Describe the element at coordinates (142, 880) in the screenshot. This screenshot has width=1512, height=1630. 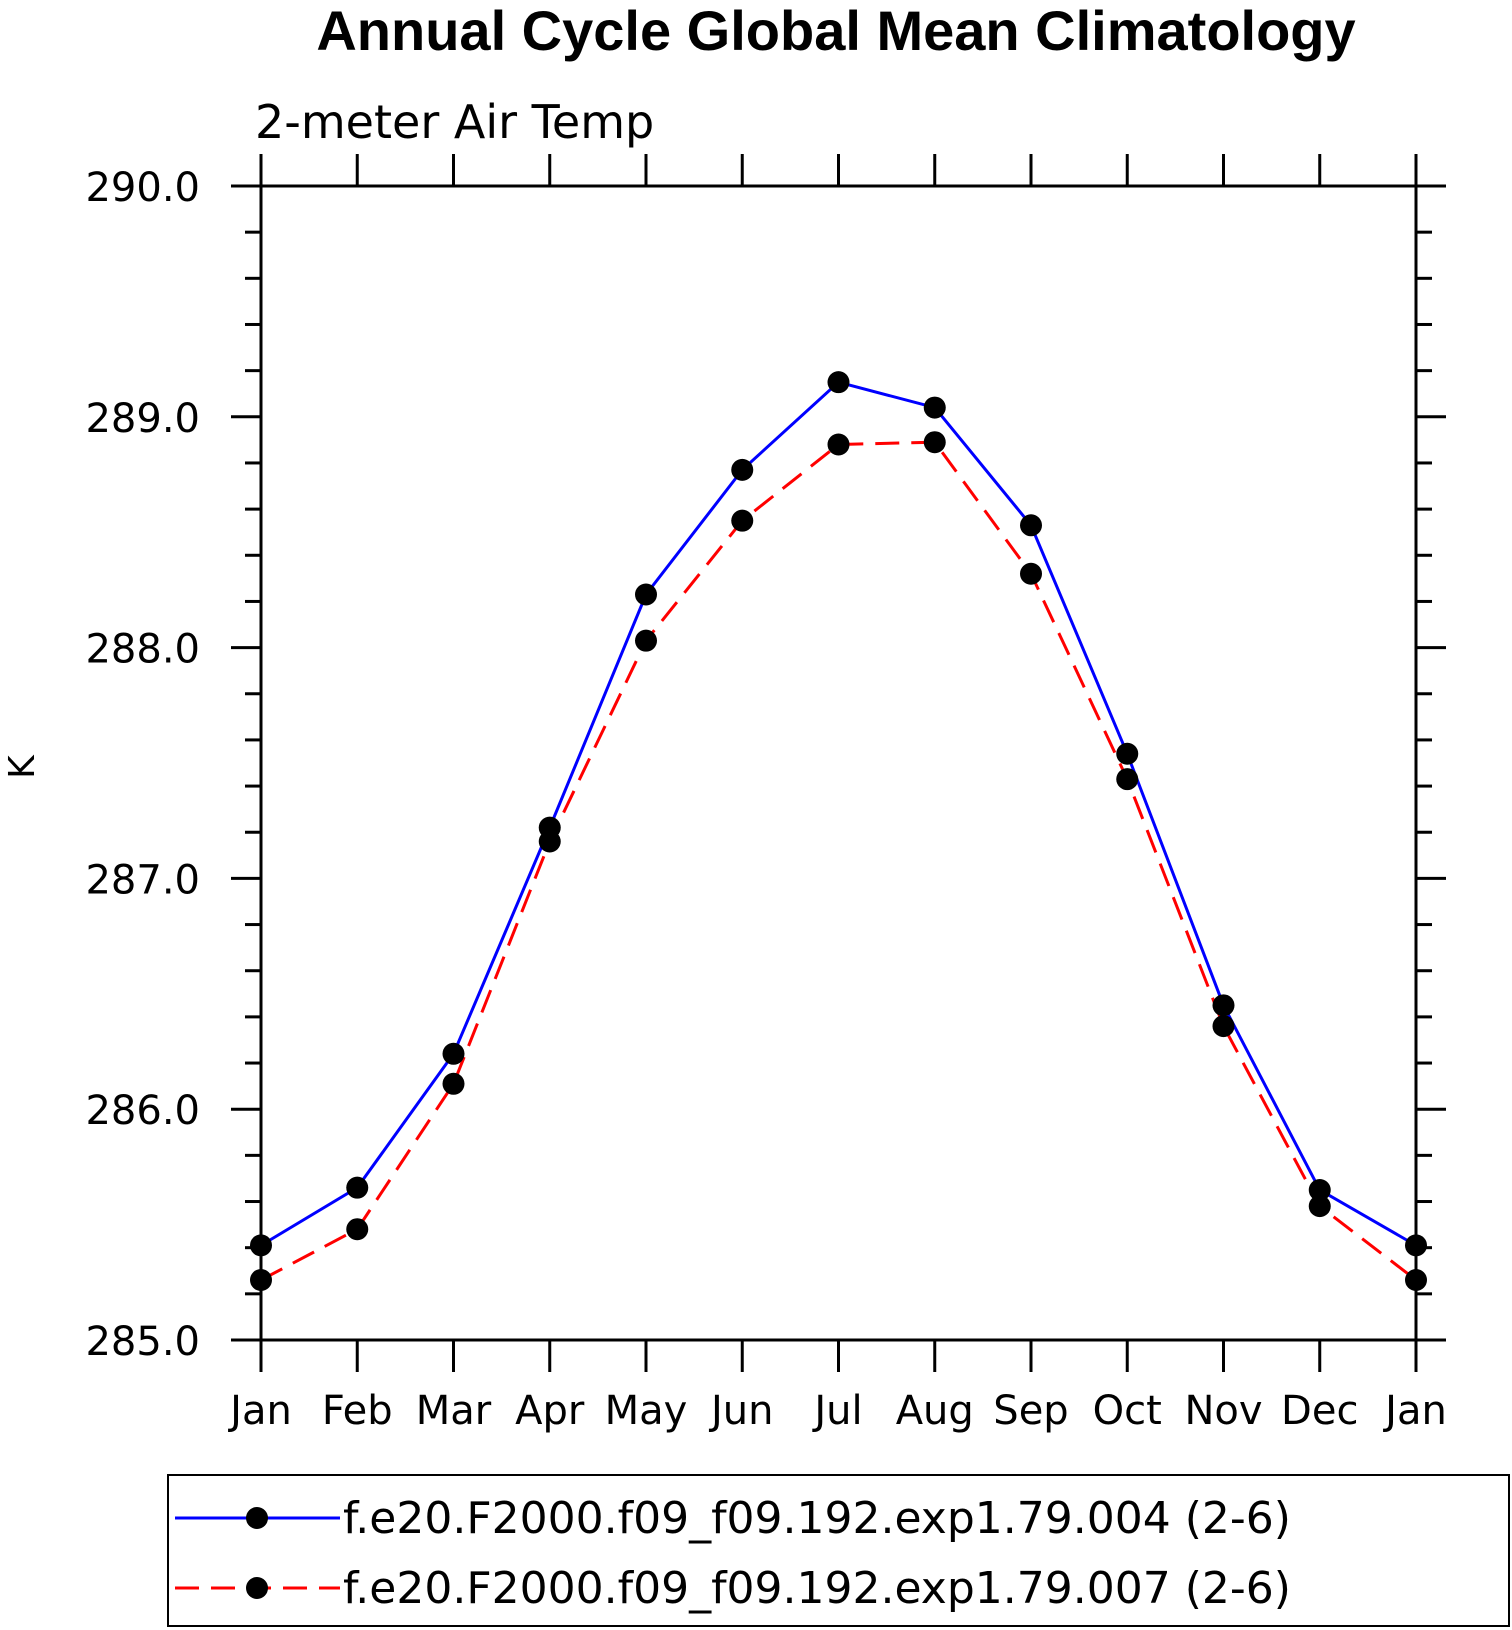
I see `y-tick-label: 287.0` at that location.